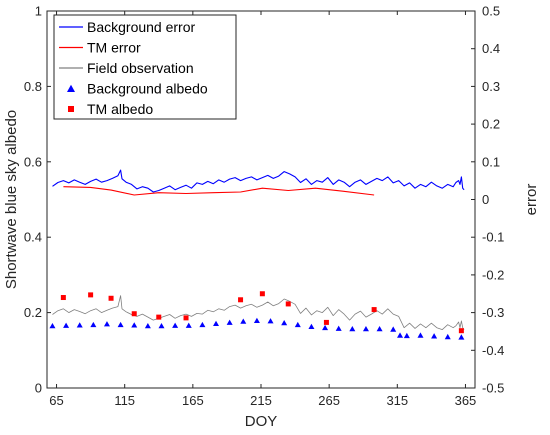 Image resolution: width=550 pixels, height=435 pixels. I want to click on tm-error-line, so click(219, 191).